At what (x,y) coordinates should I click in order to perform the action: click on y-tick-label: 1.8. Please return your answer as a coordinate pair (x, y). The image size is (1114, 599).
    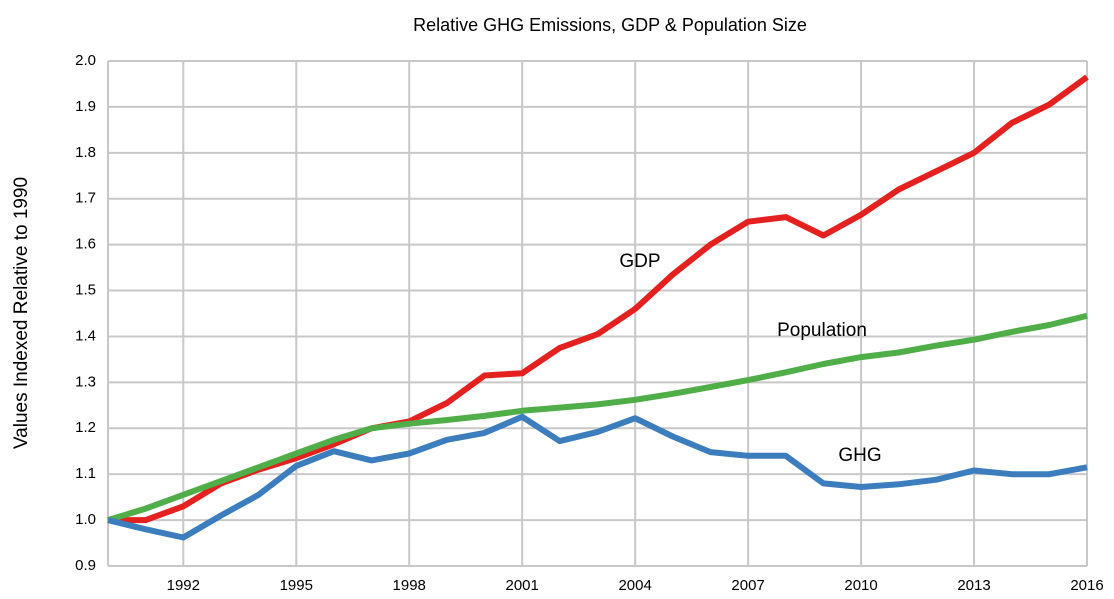
    Looking at the image, I should click on (85, 152).